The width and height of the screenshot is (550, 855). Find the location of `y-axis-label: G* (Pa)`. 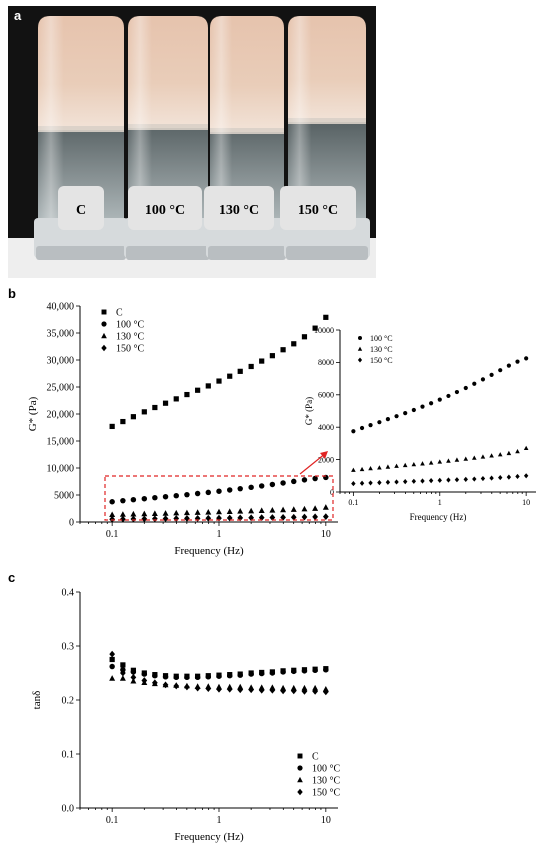

y-axis-label: G* (Pa) is located at coordinates (33, 413).